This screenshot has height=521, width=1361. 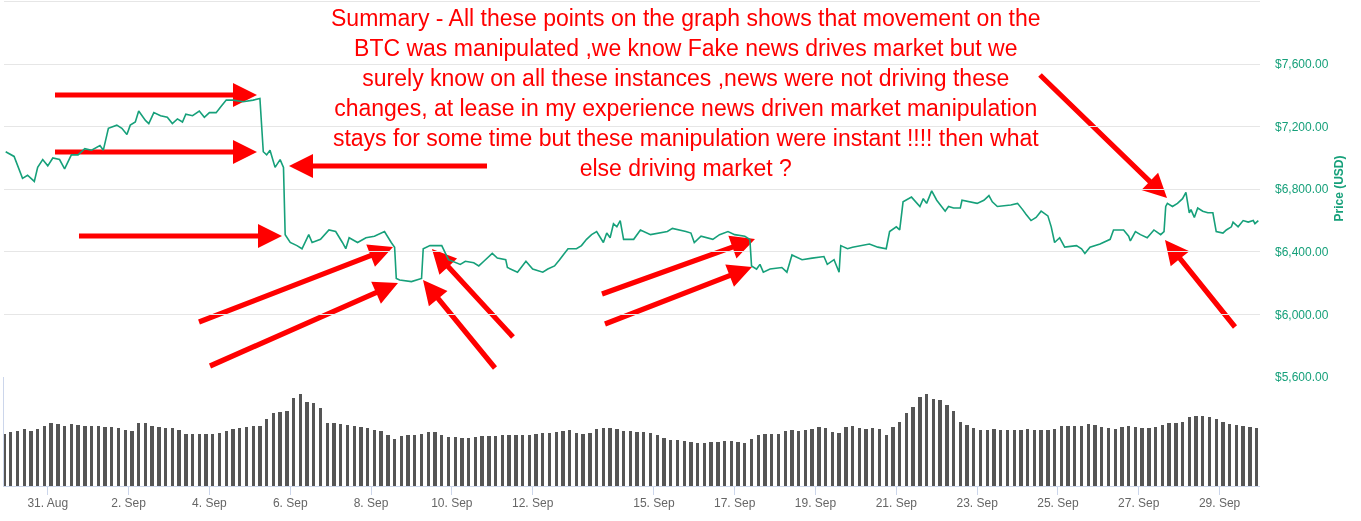 What do you see at coordinates (735, 503) in the screenshot?
I see `x-tick-label: 17. Sep` at bounding box center [735, 503].